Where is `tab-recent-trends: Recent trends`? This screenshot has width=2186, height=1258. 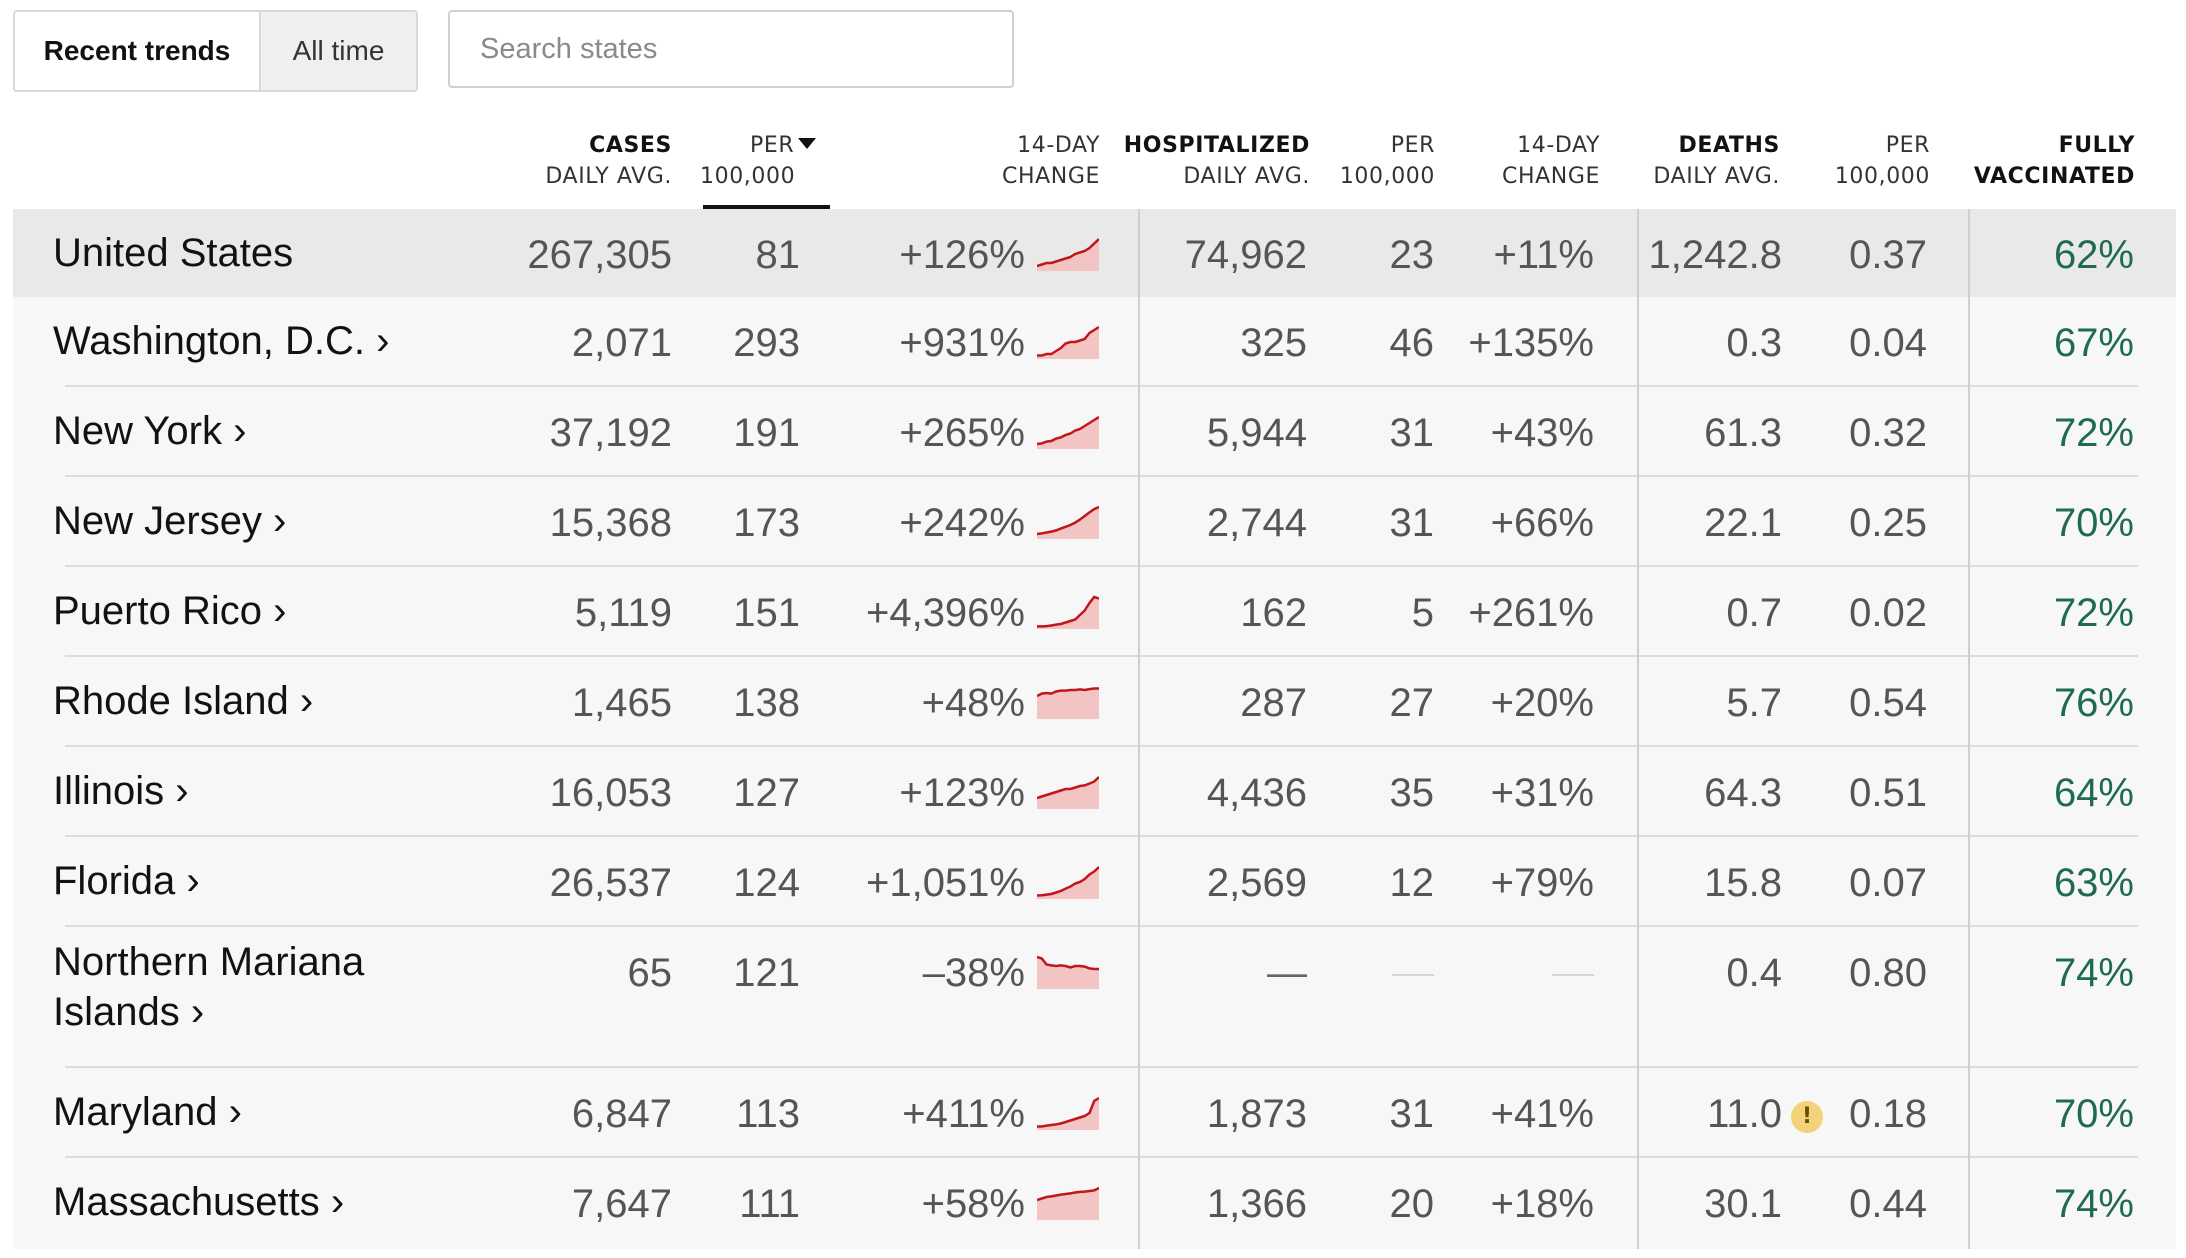 tab-recent-trends: Recent trends is located at coordinates (138, 51).